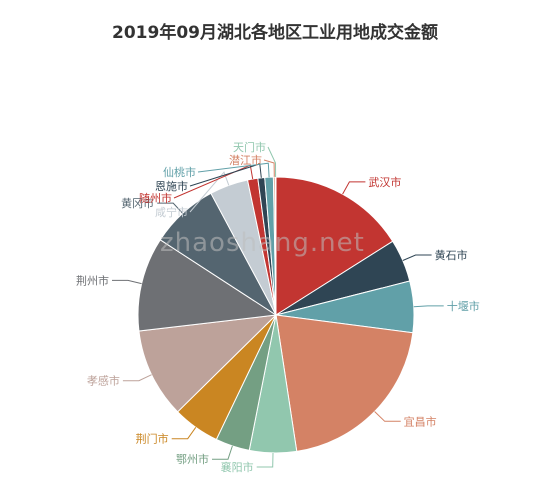 This screenshot has height=490, width=550. Describe the element at coordinates (451, 255) in the screenshot. I see `slice-label: 黄石市` at that location.